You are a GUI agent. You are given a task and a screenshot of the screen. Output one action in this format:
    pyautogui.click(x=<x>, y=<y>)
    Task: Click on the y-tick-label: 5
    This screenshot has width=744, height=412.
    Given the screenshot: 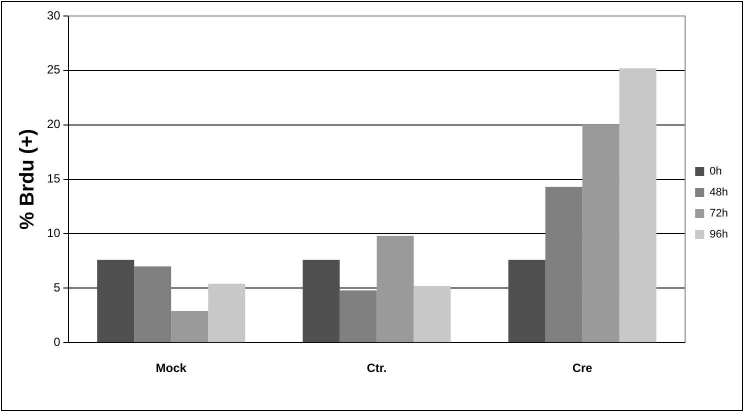 What is the action you would take?
    pyautogui.click(x=57, y=287)
    